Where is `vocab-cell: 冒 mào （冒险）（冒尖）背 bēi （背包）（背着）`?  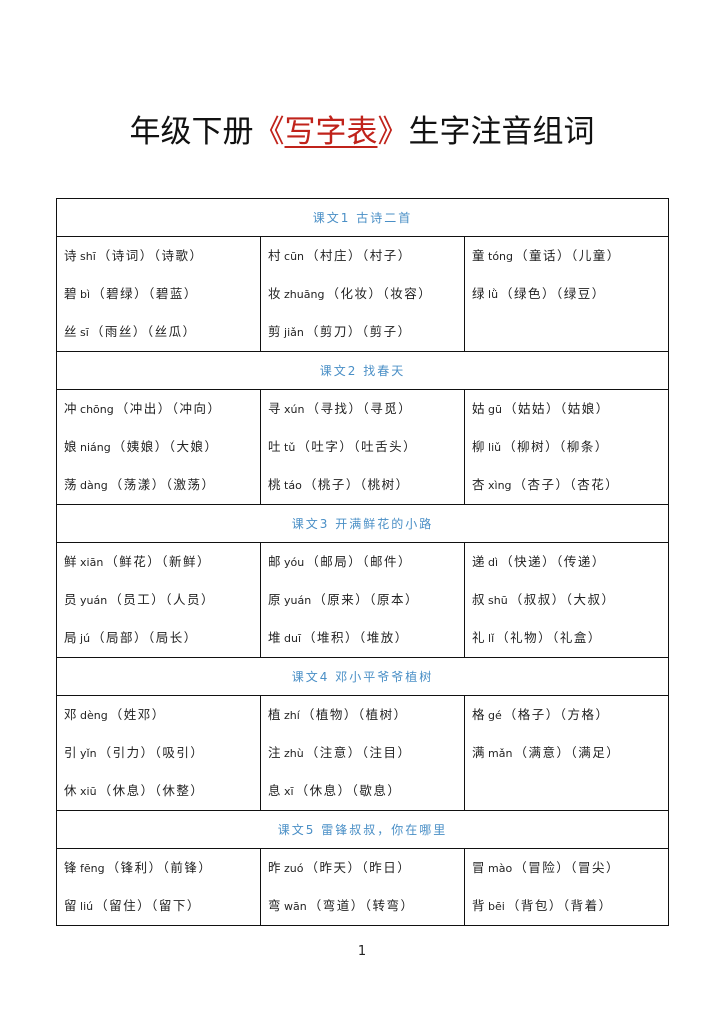 vocab-cell: 冒 mào （冒险）（冒尖）背 bēi （背包）（背着） is located at coordinates (566, 887).